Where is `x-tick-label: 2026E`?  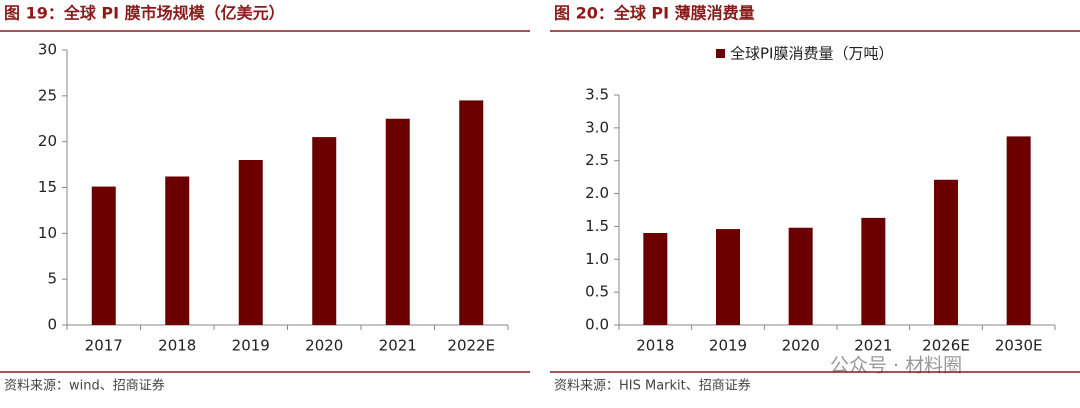 x-tick-label: 2026E is located at coordinates (946, 346).